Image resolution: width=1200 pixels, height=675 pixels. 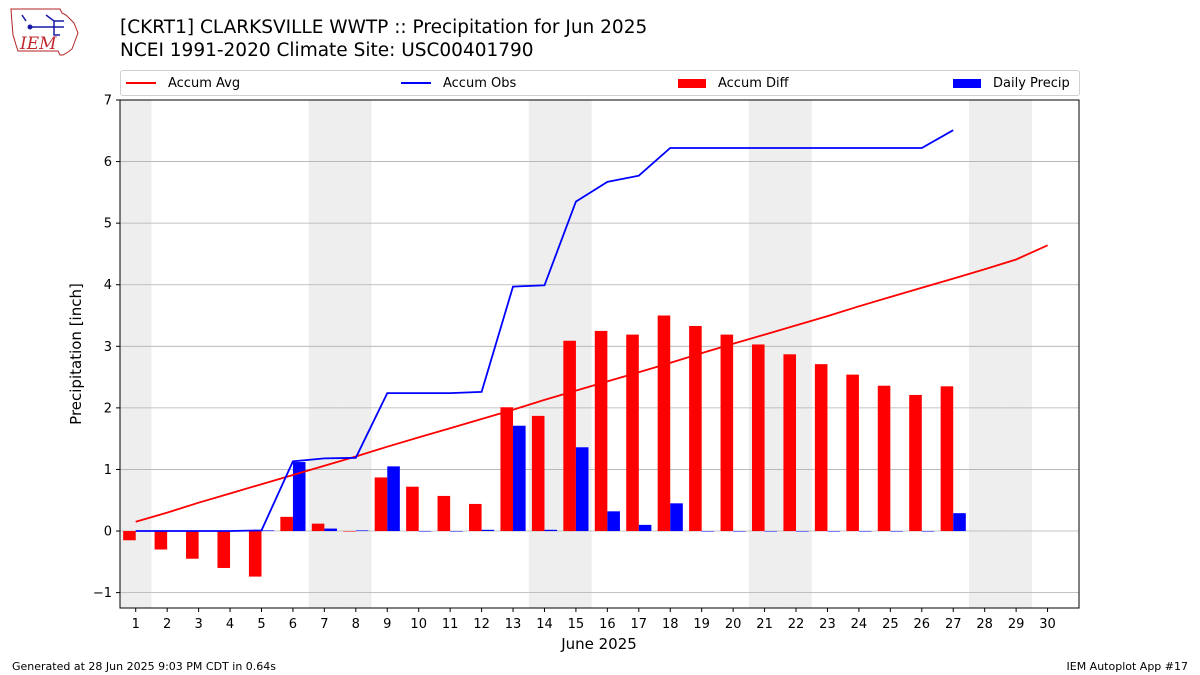 I want to click on x-tick-label: 1, so click(x=136, y=624).